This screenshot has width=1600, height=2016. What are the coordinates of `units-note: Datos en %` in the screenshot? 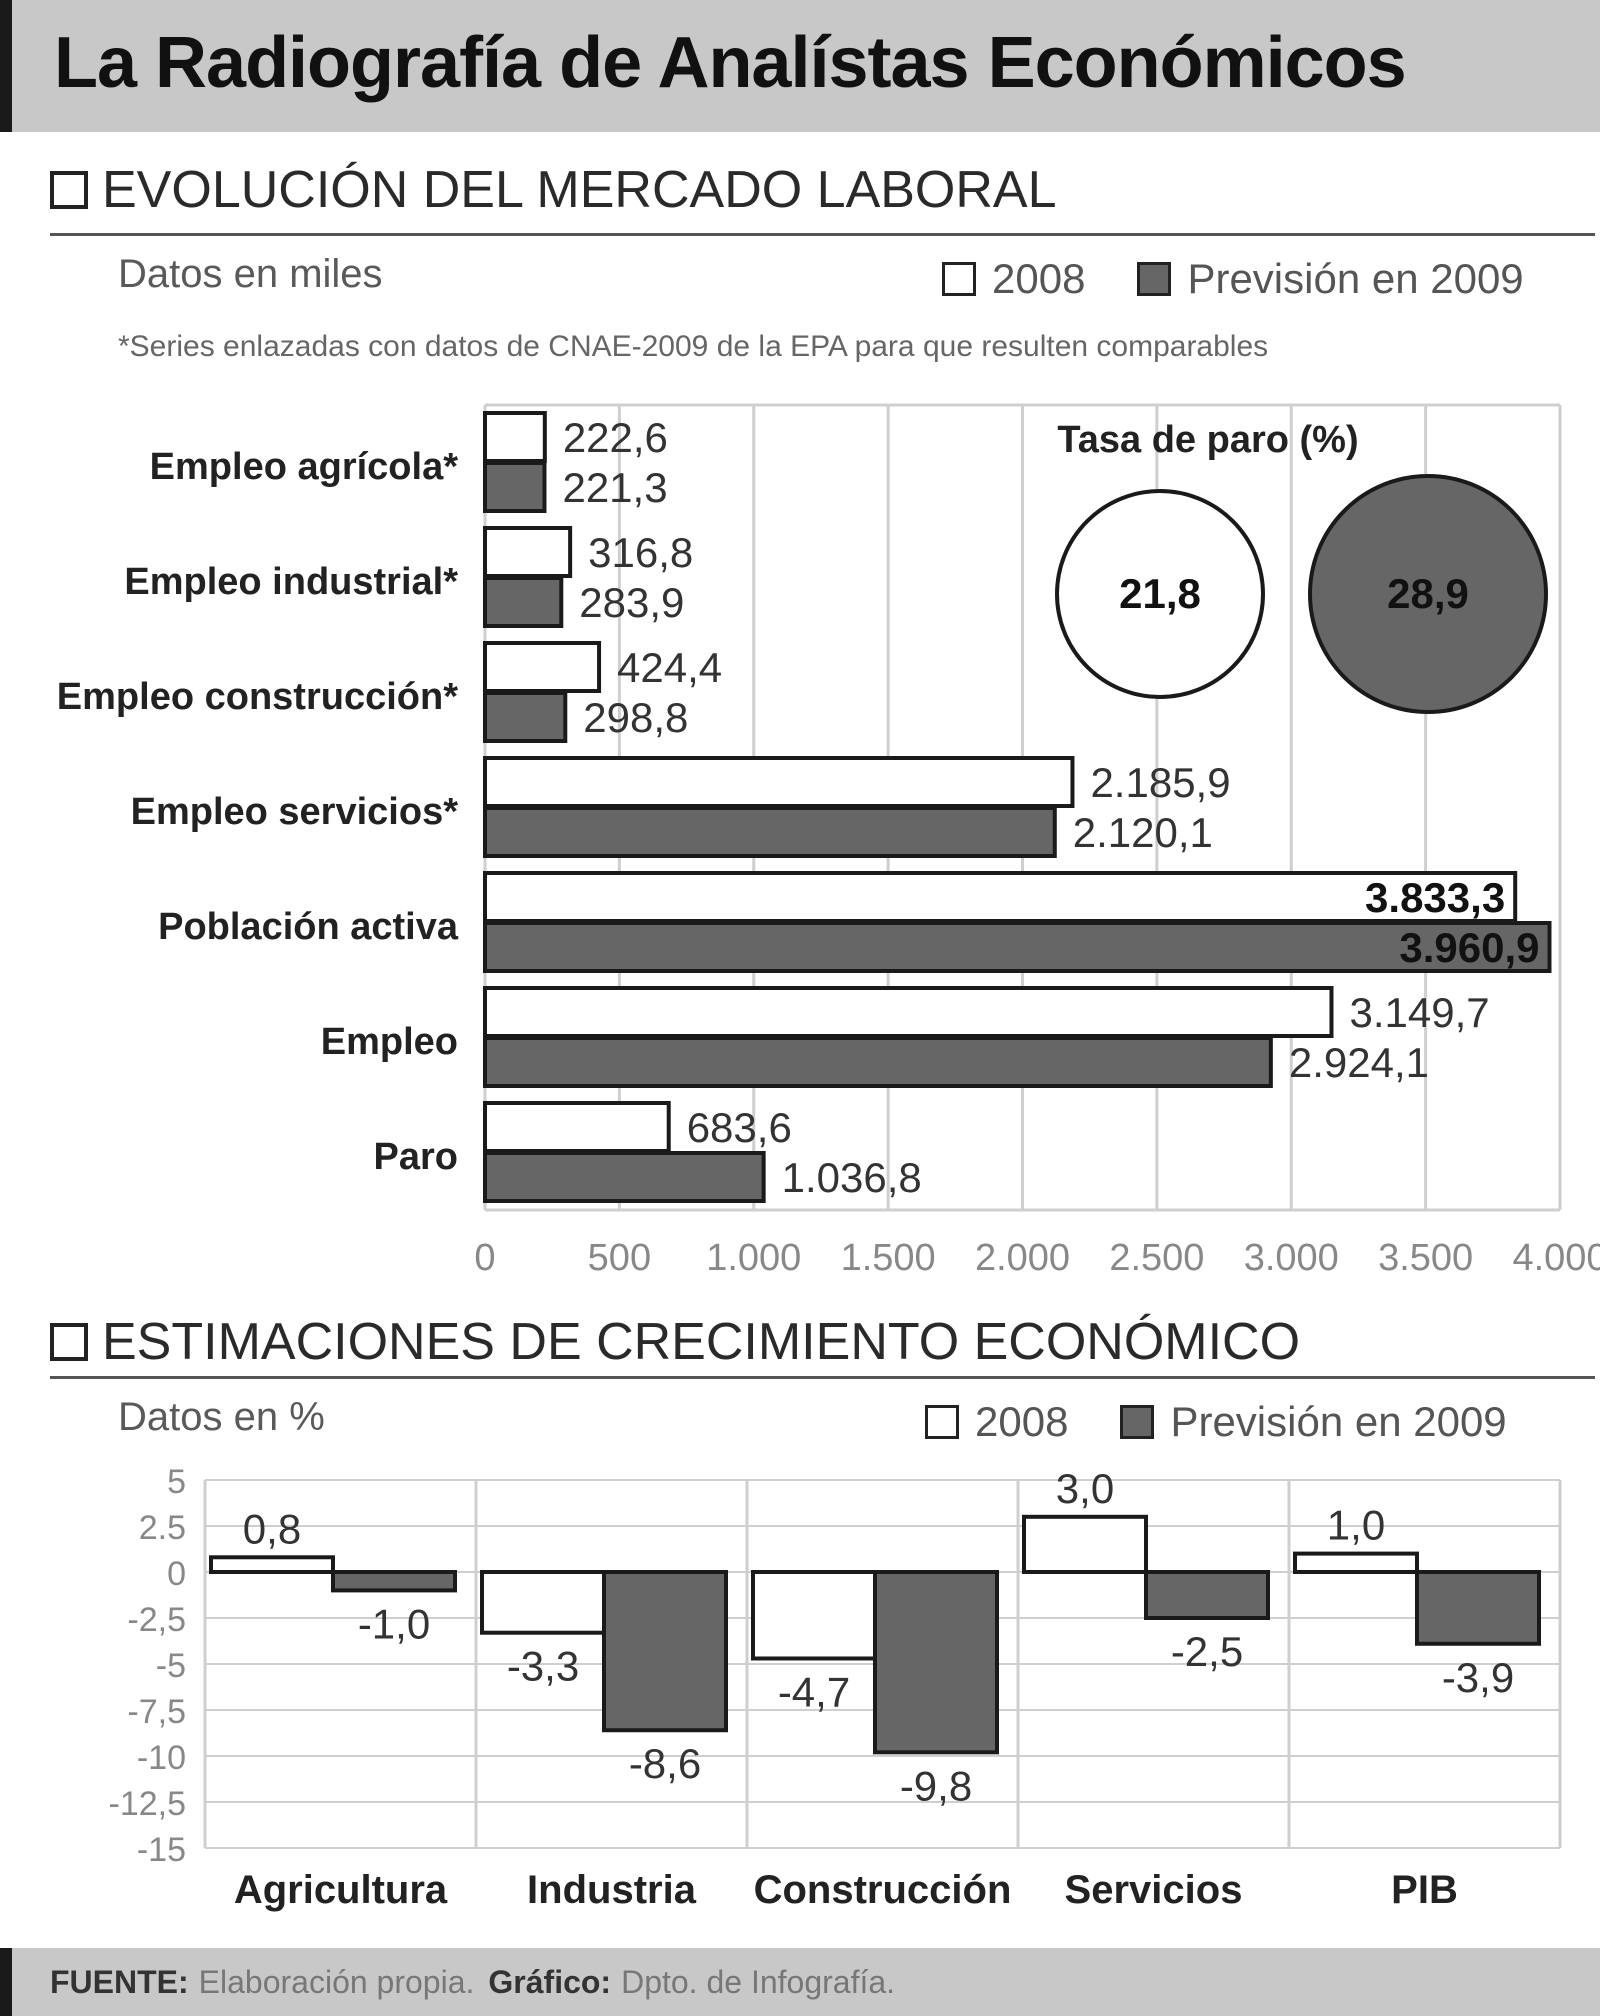 It's located at (221, 1417).